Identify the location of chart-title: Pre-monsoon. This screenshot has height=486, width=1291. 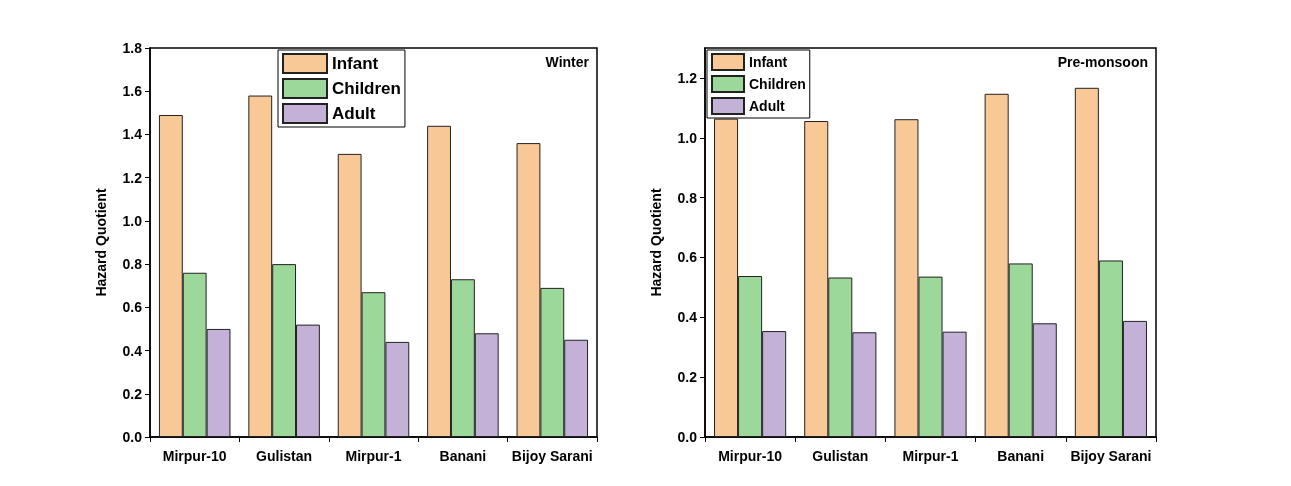
(1103, 62).